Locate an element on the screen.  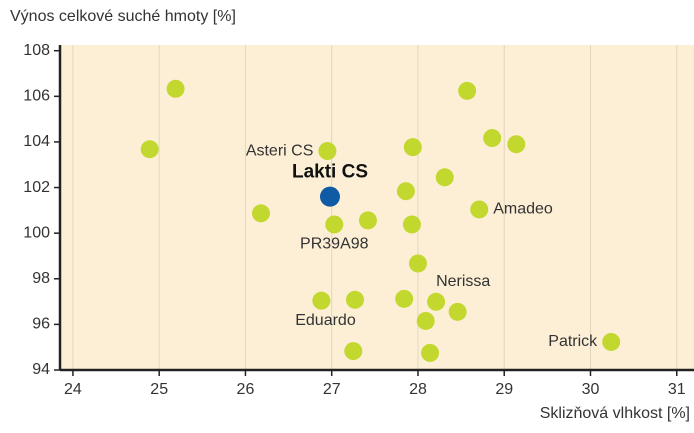
y-tick-label: 94 is located at coordinates (41, 369).